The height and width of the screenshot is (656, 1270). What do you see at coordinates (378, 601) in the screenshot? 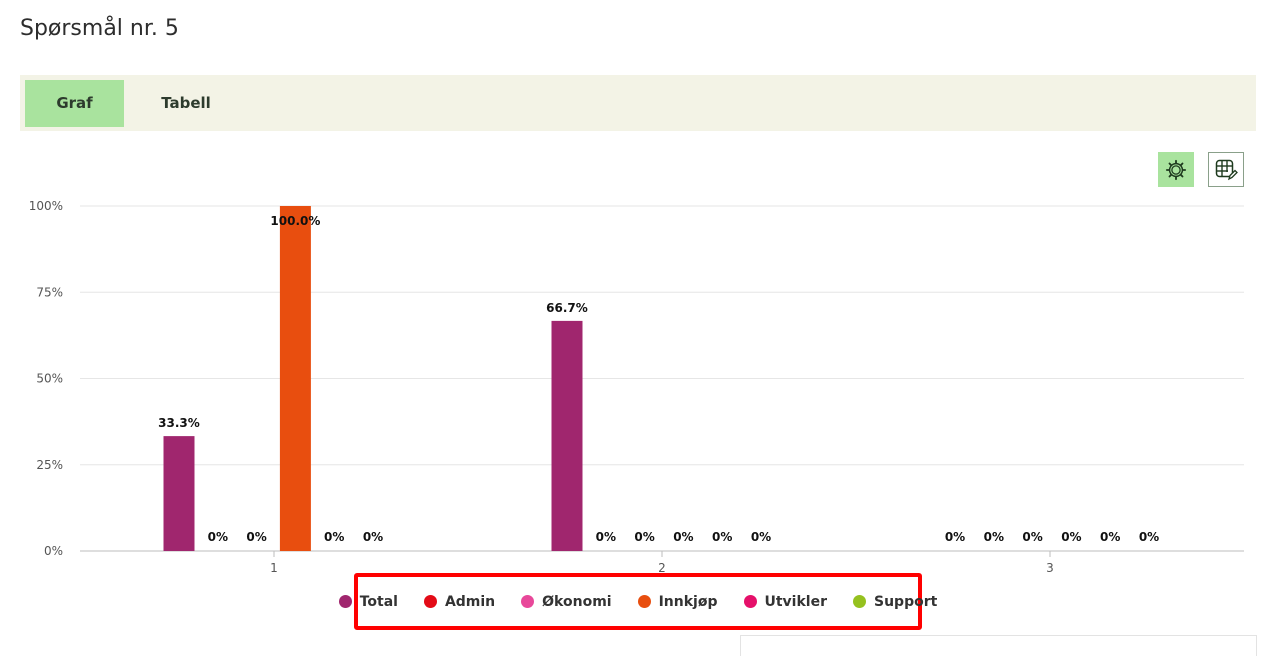
I see `legend-label: Total` at bounding box center [378, 601].